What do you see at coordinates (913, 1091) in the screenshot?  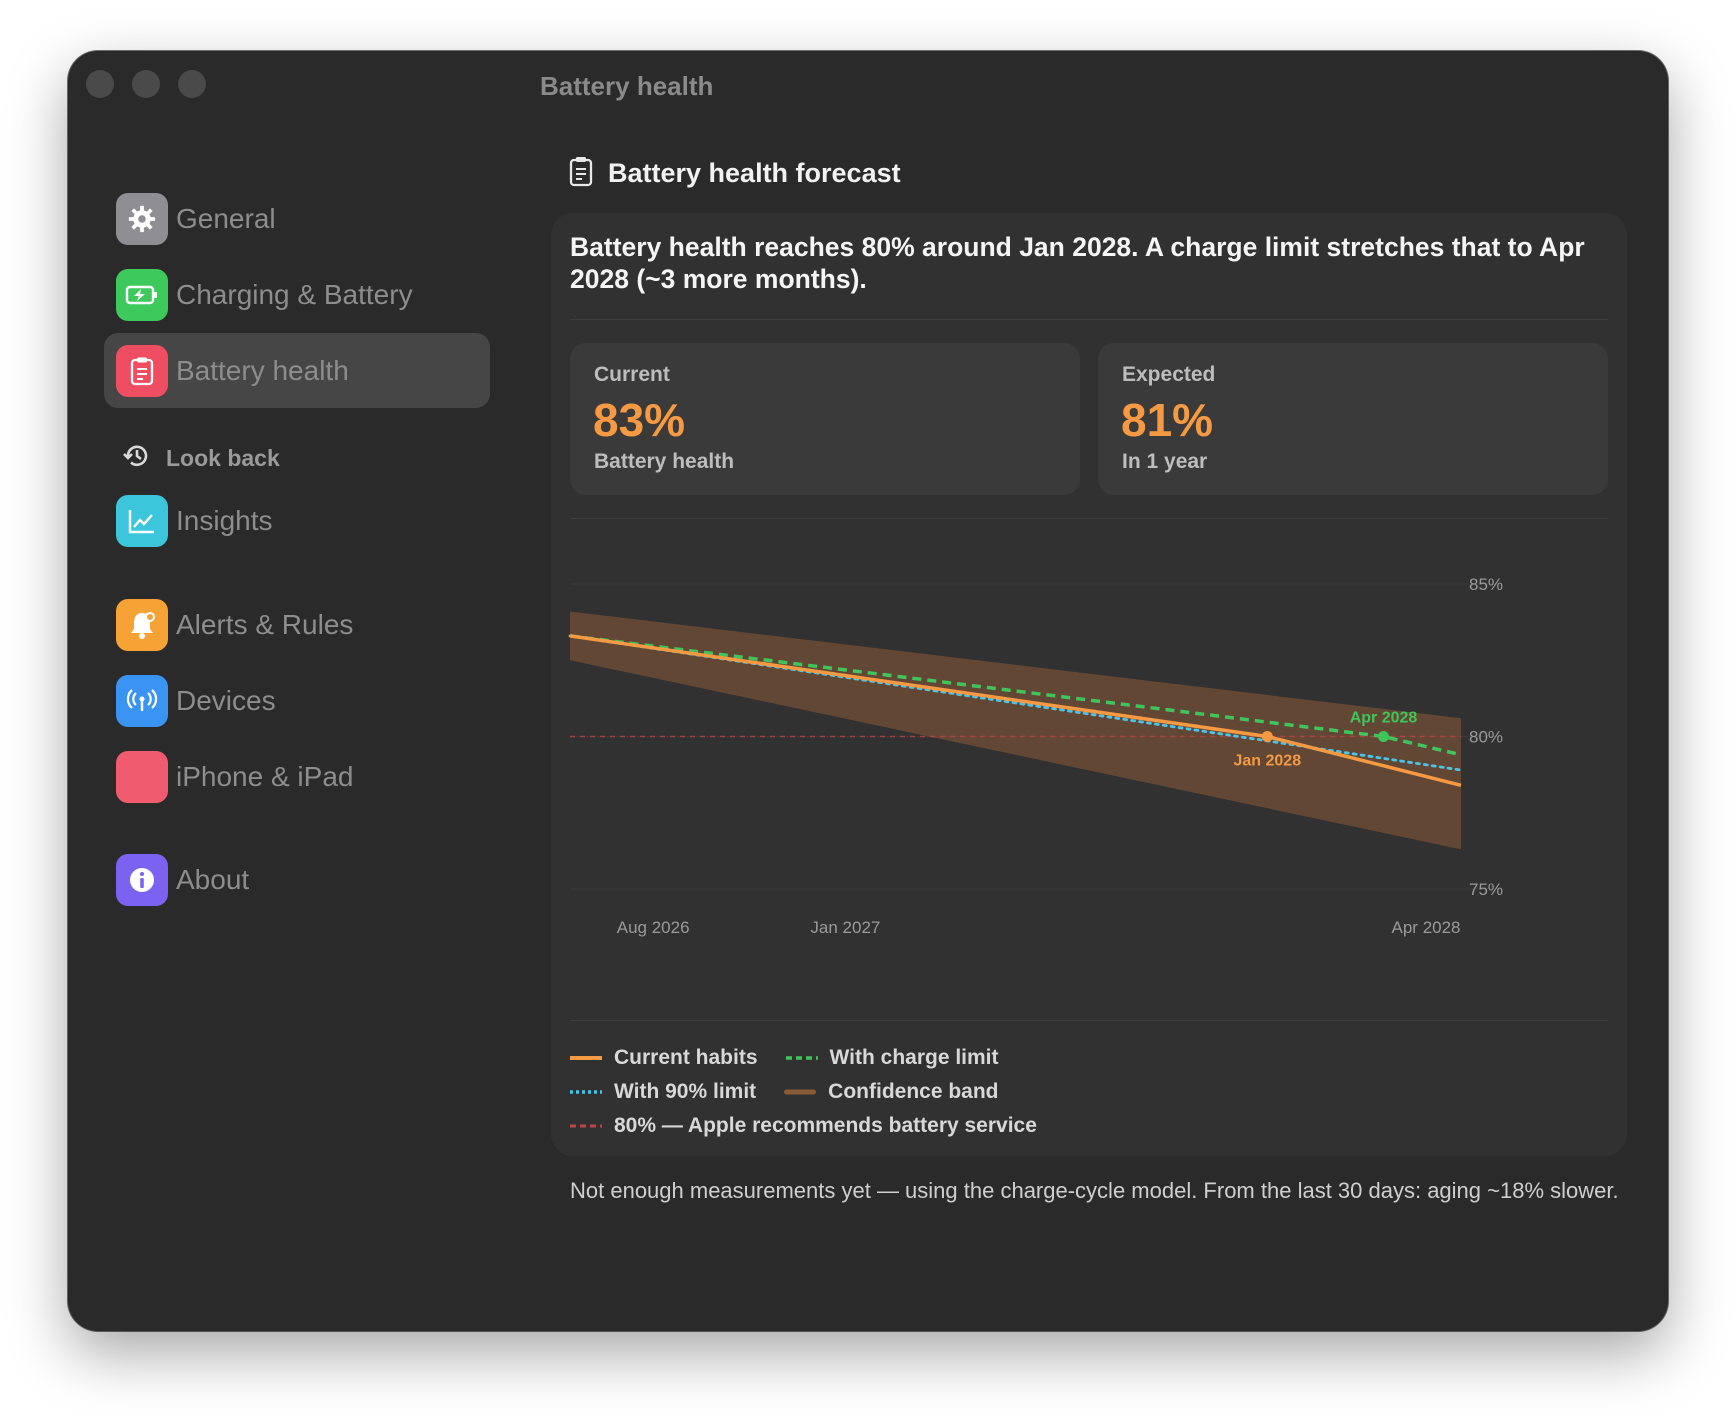 I see `legend-label: Confidence band` at bounding box center [913, 1091].